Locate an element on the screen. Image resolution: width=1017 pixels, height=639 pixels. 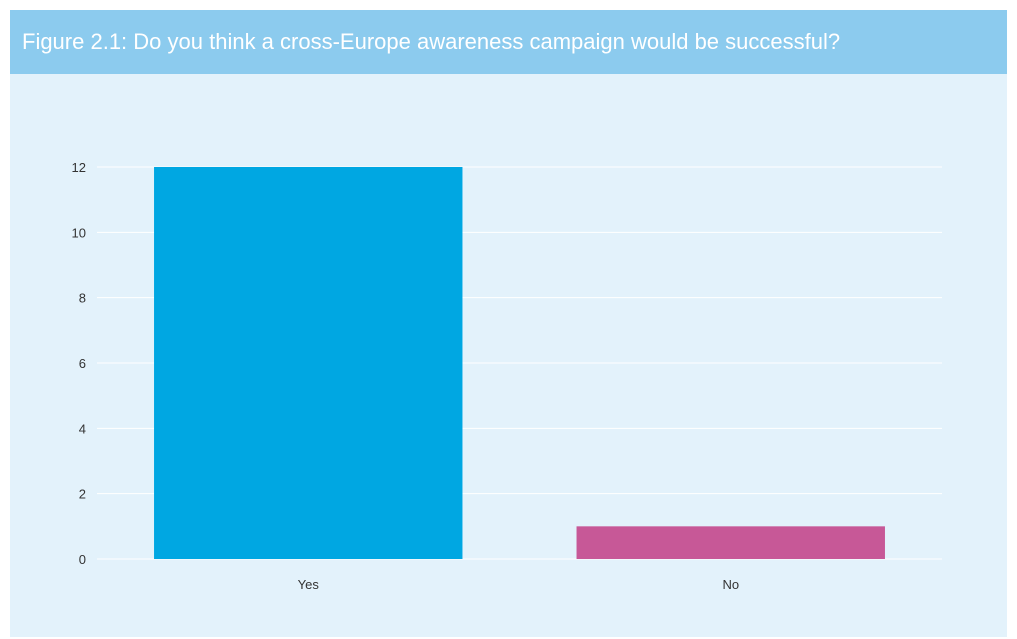
bar-no is located at coordinates (730, 542).